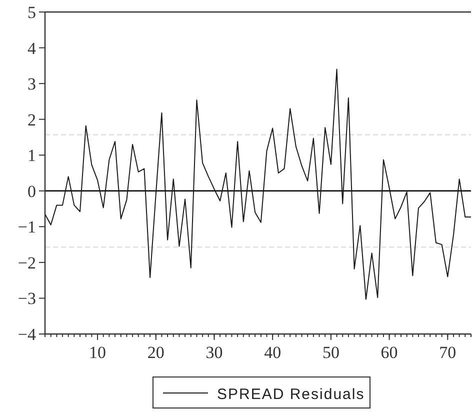  Describe the element at coordinates (27, 298) in the screenshot. I see `y-tick-label: −3` at that location.